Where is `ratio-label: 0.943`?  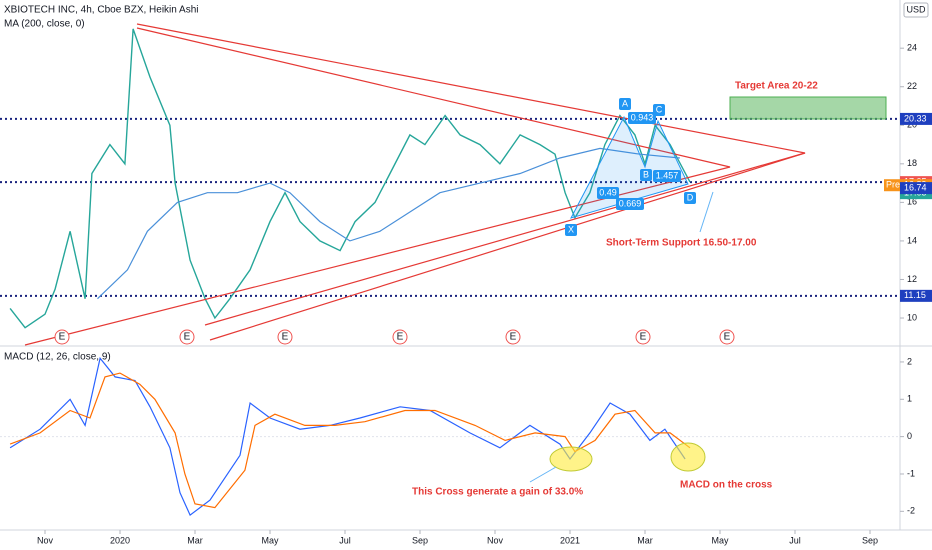
ratio-label: 0.943 is located at coordinates (642, 117).